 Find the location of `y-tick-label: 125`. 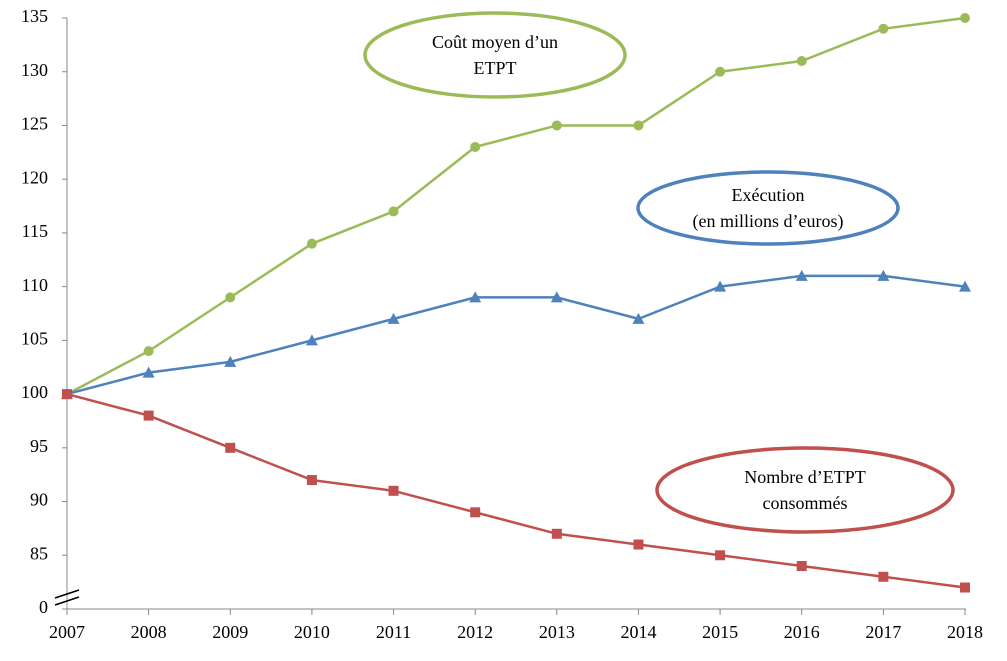

y-tick-label: 125 is located at coordinates (34, 124).